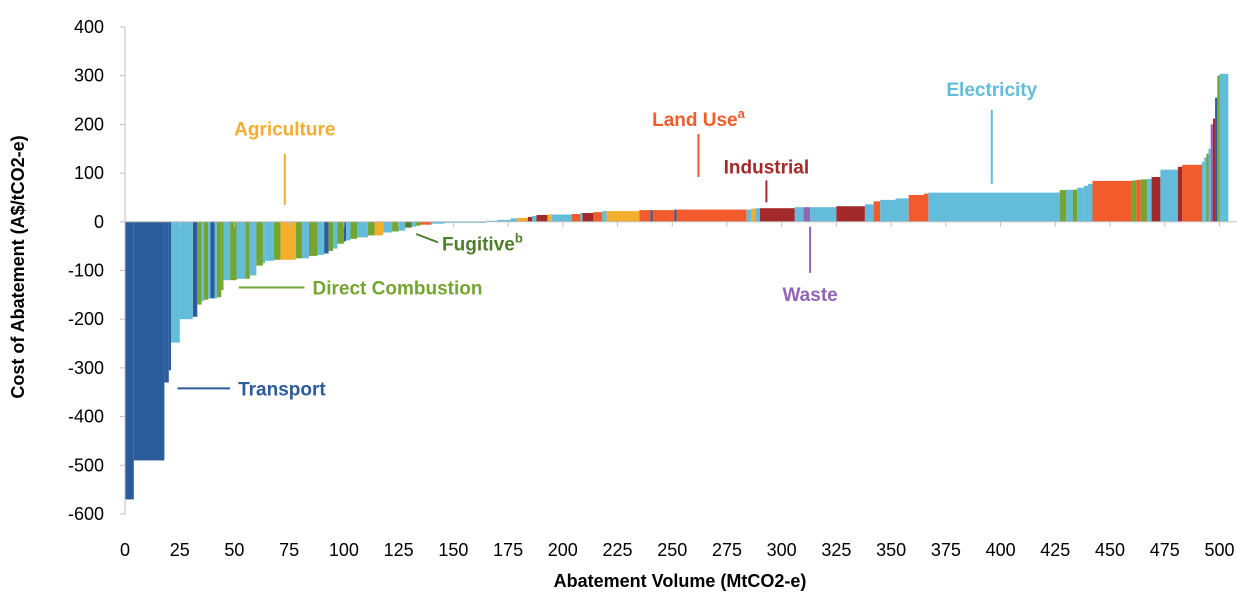  I want to click on x-tick-label: 425, so click(1055, 550).